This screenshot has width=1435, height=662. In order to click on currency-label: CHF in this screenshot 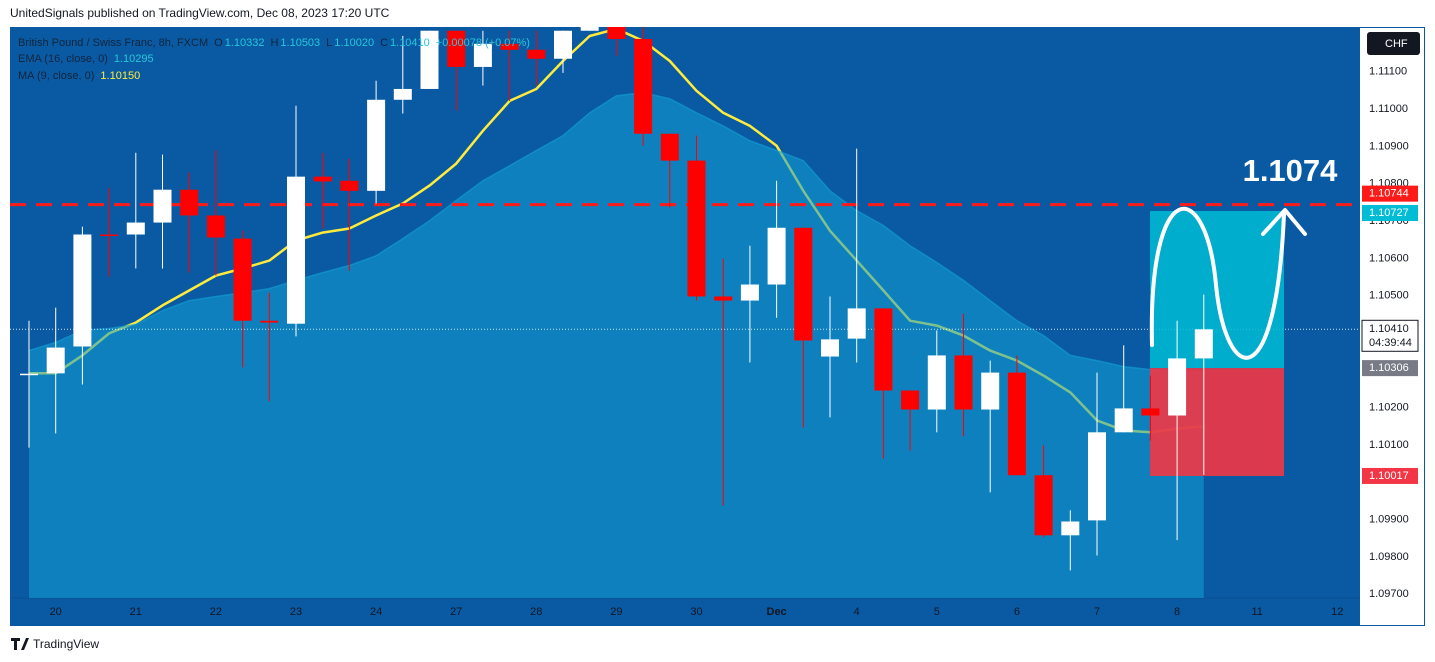, I will do `click(1396, 44)`.